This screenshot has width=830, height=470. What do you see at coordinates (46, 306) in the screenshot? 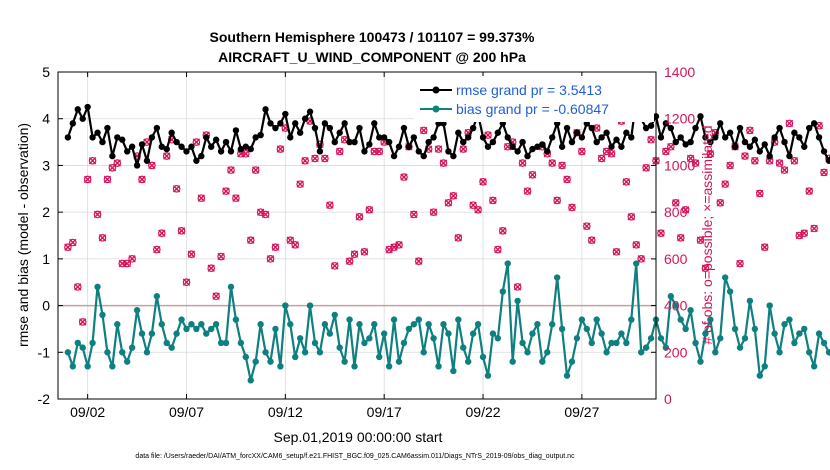
I see `y-tick-label-left: 0` at bounding box center [46, 306].